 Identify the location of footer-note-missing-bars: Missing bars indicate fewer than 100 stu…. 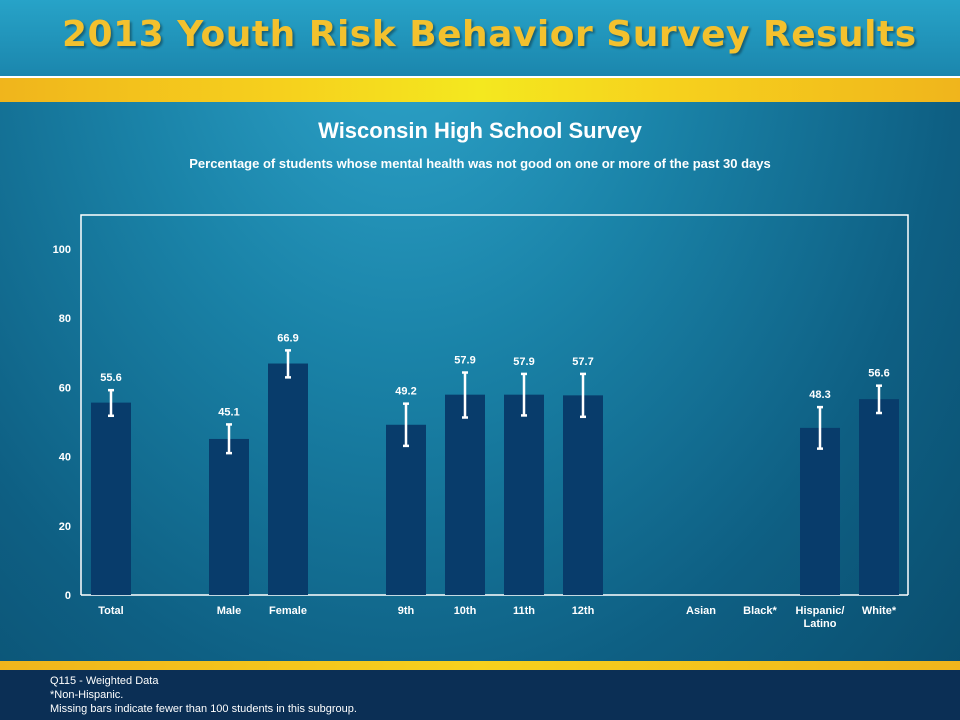
(203, 709).